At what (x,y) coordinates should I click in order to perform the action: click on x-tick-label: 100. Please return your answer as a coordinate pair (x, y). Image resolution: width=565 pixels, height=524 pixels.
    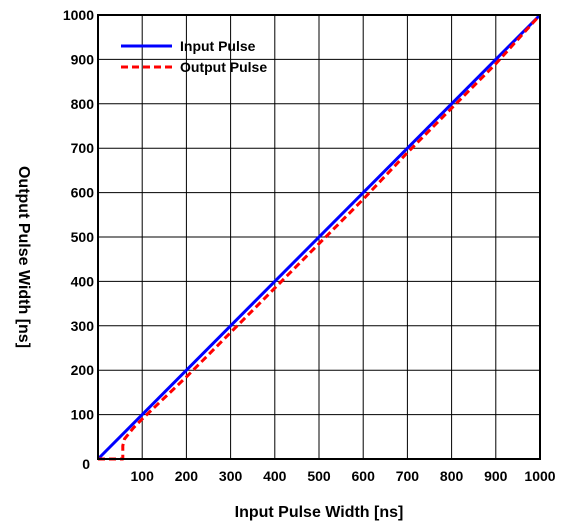
    Looking at the image, I should click on (143, 476).